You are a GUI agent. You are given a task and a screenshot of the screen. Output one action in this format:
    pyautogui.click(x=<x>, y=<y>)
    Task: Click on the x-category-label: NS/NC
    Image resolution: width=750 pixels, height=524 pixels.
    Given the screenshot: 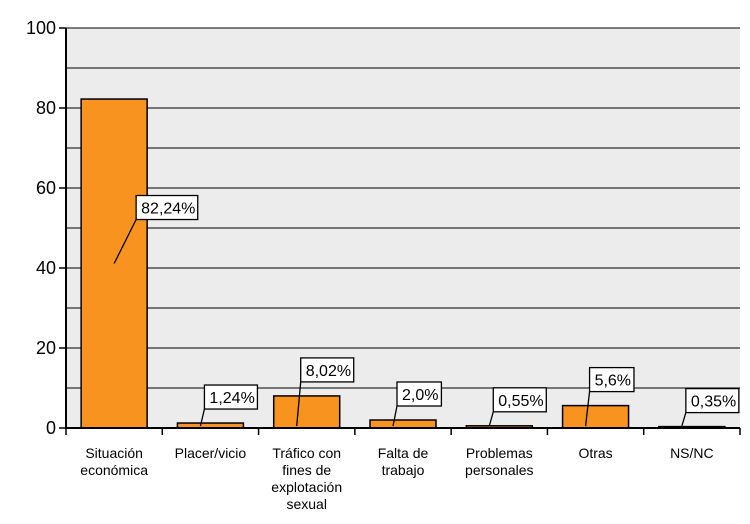 What is the action you would take?
    pyautogui.click(x=692, y=453)
    